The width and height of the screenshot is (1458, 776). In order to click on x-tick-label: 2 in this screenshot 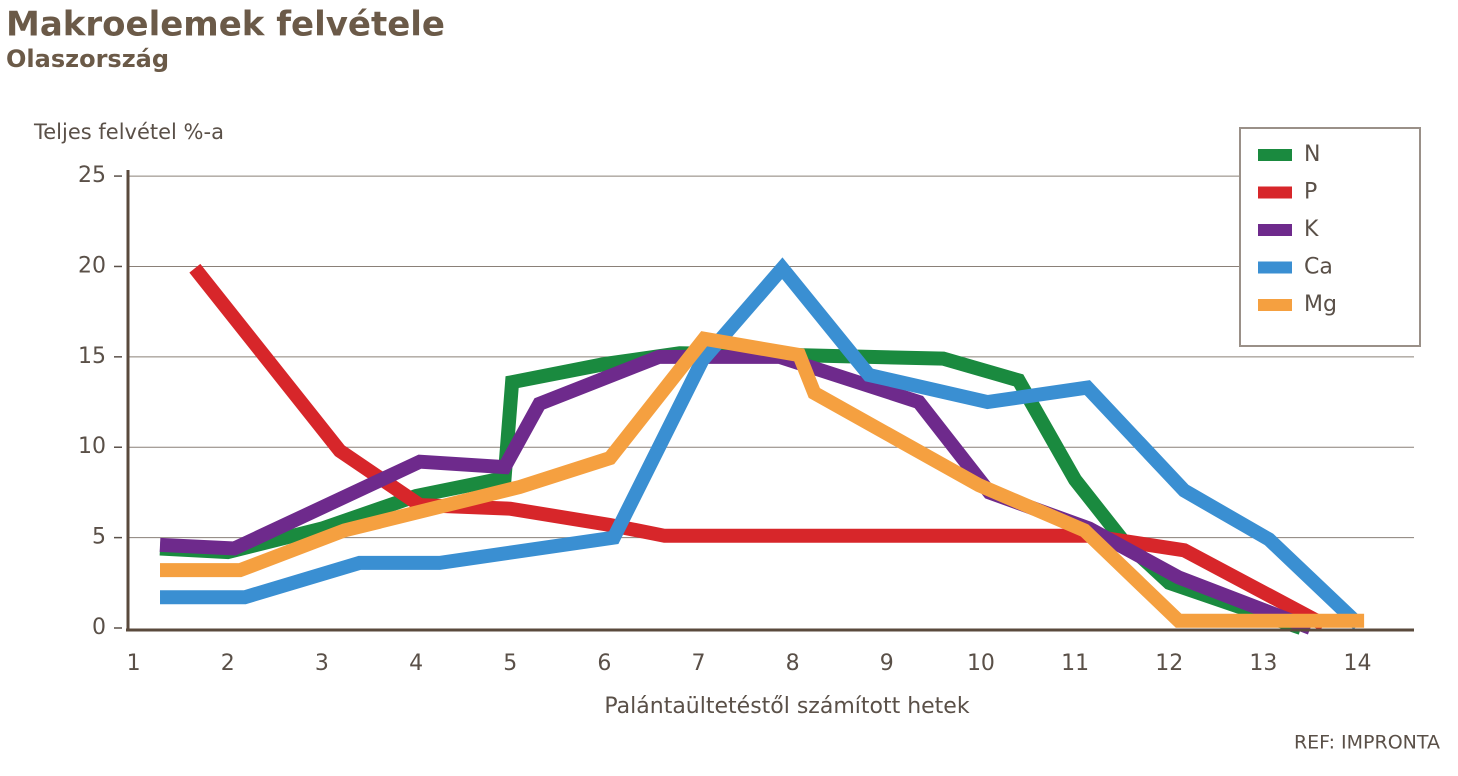, I will do `click(228, 663)`.